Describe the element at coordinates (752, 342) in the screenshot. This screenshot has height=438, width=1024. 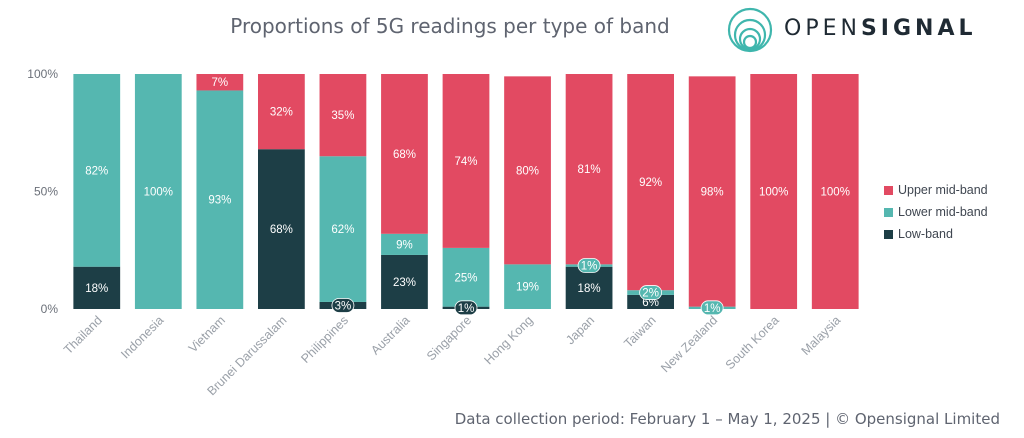
I see `x-category-label: South Korea` at that location.